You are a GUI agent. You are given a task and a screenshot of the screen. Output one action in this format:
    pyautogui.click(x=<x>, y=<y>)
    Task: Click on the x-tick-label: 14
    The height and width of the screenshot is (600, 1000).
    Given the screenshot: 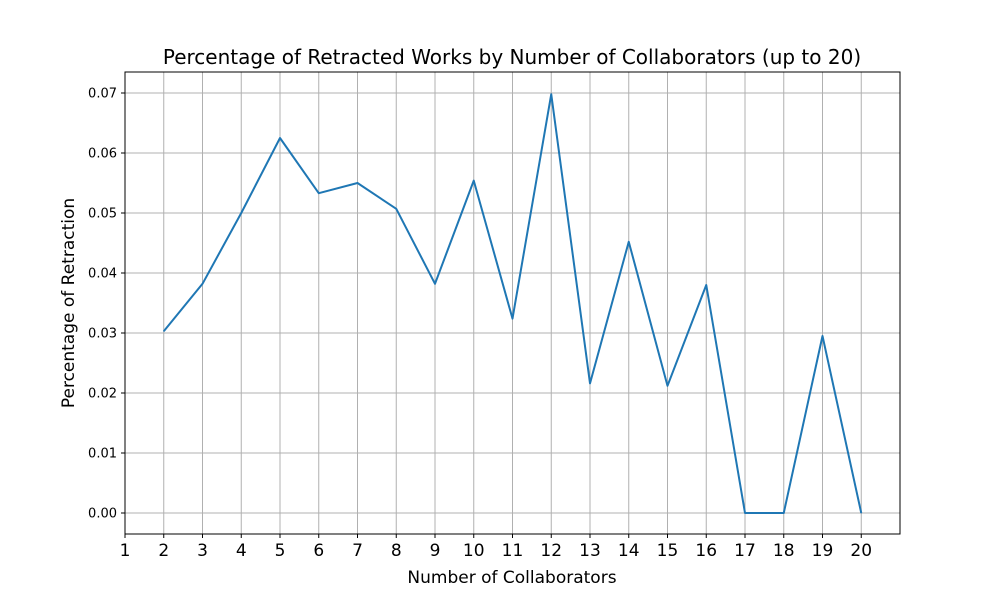 What is the action you would take?
    pyautogui.click(x=629, y=551)
    